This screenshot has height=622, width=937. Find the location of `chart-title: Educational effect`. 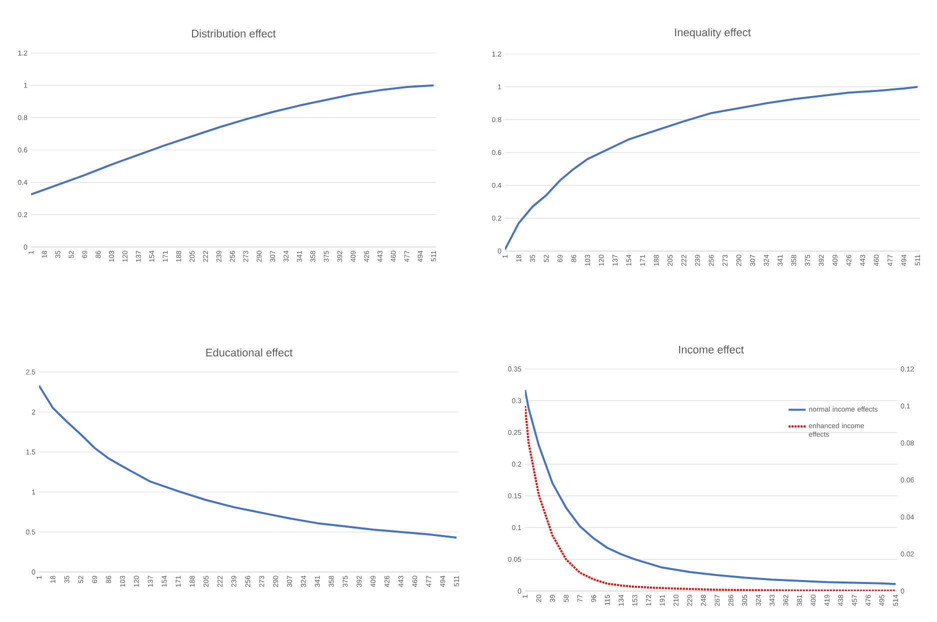

chart-title: Educational effect is located at coordinates (249, 352).